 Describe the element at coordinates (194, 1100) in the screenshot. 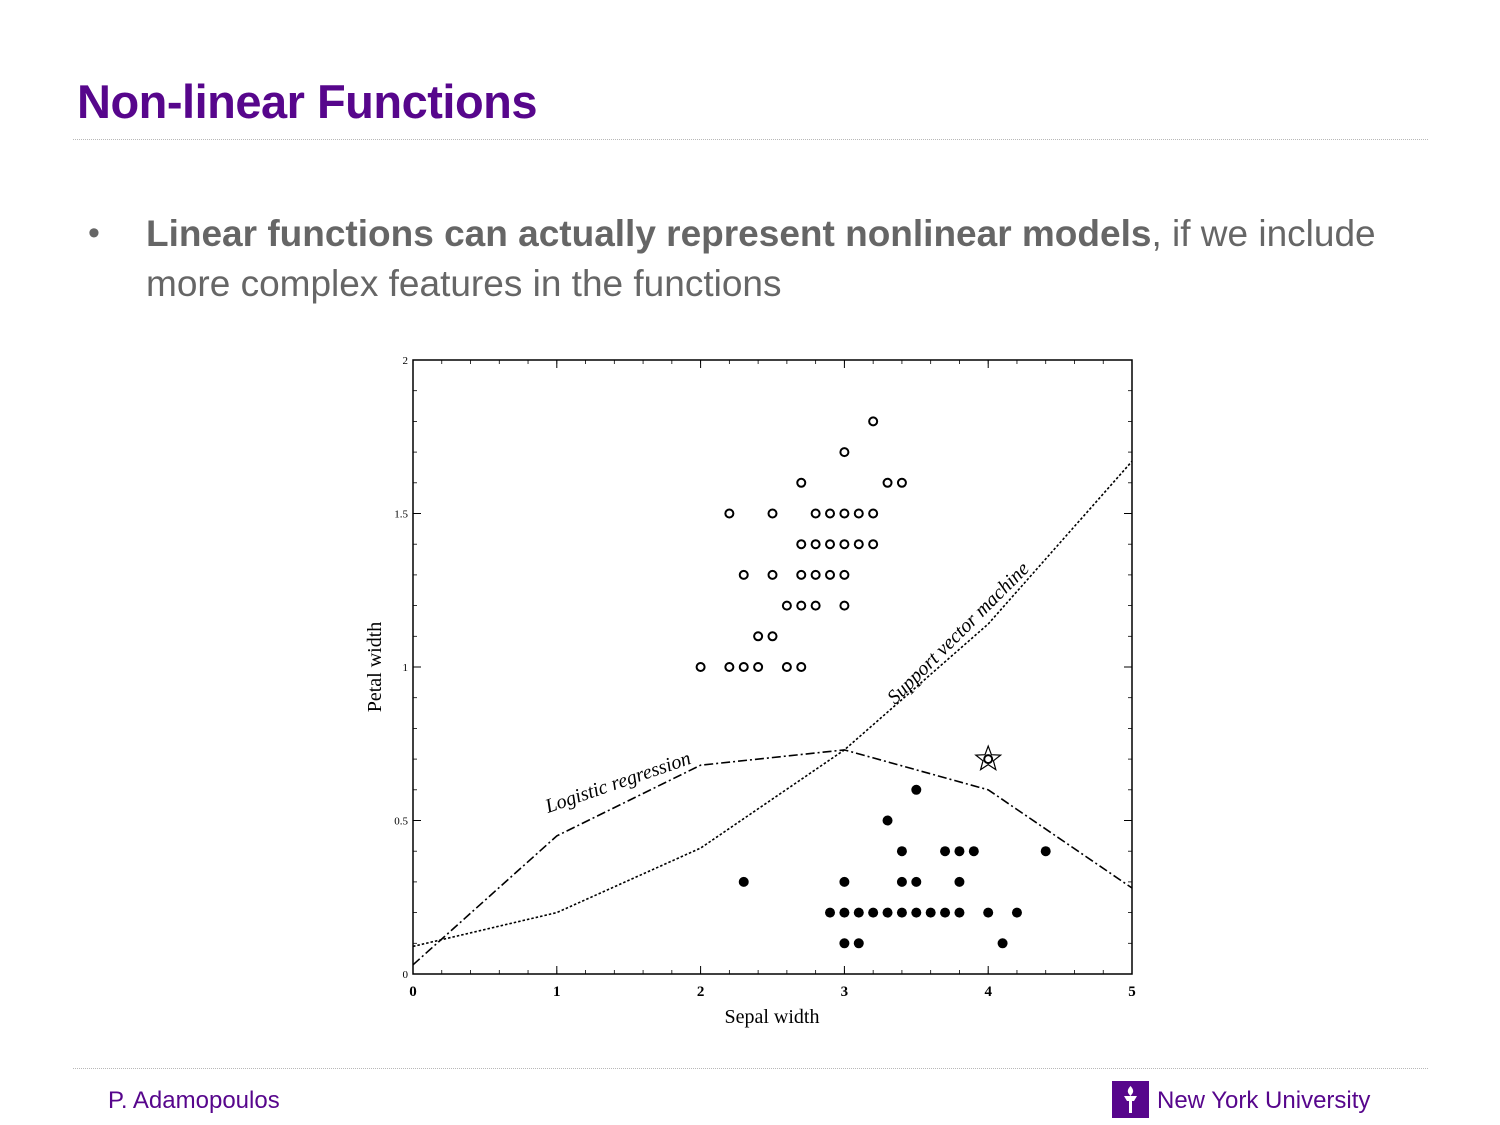

I see `footer-author: P. Adamopoulos` at that location.